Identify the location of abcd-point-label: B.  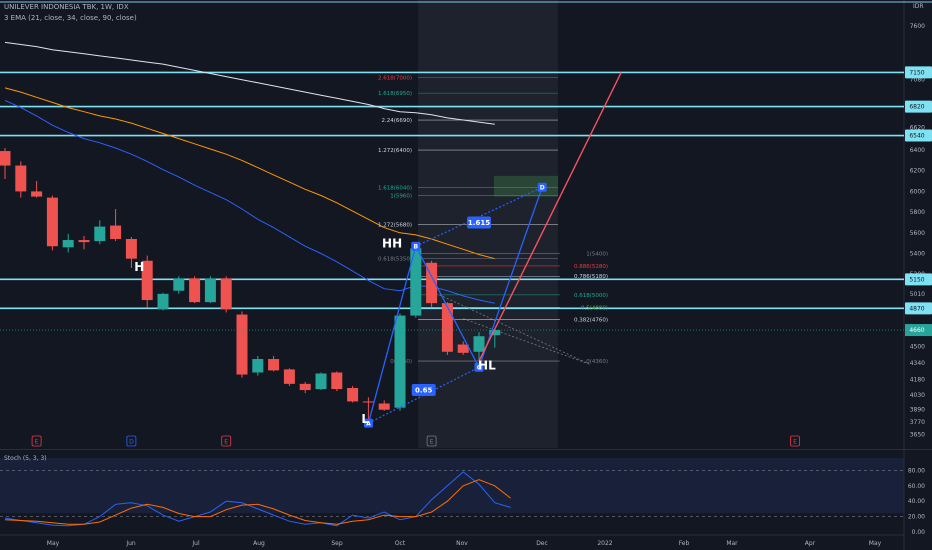
(416, 246).